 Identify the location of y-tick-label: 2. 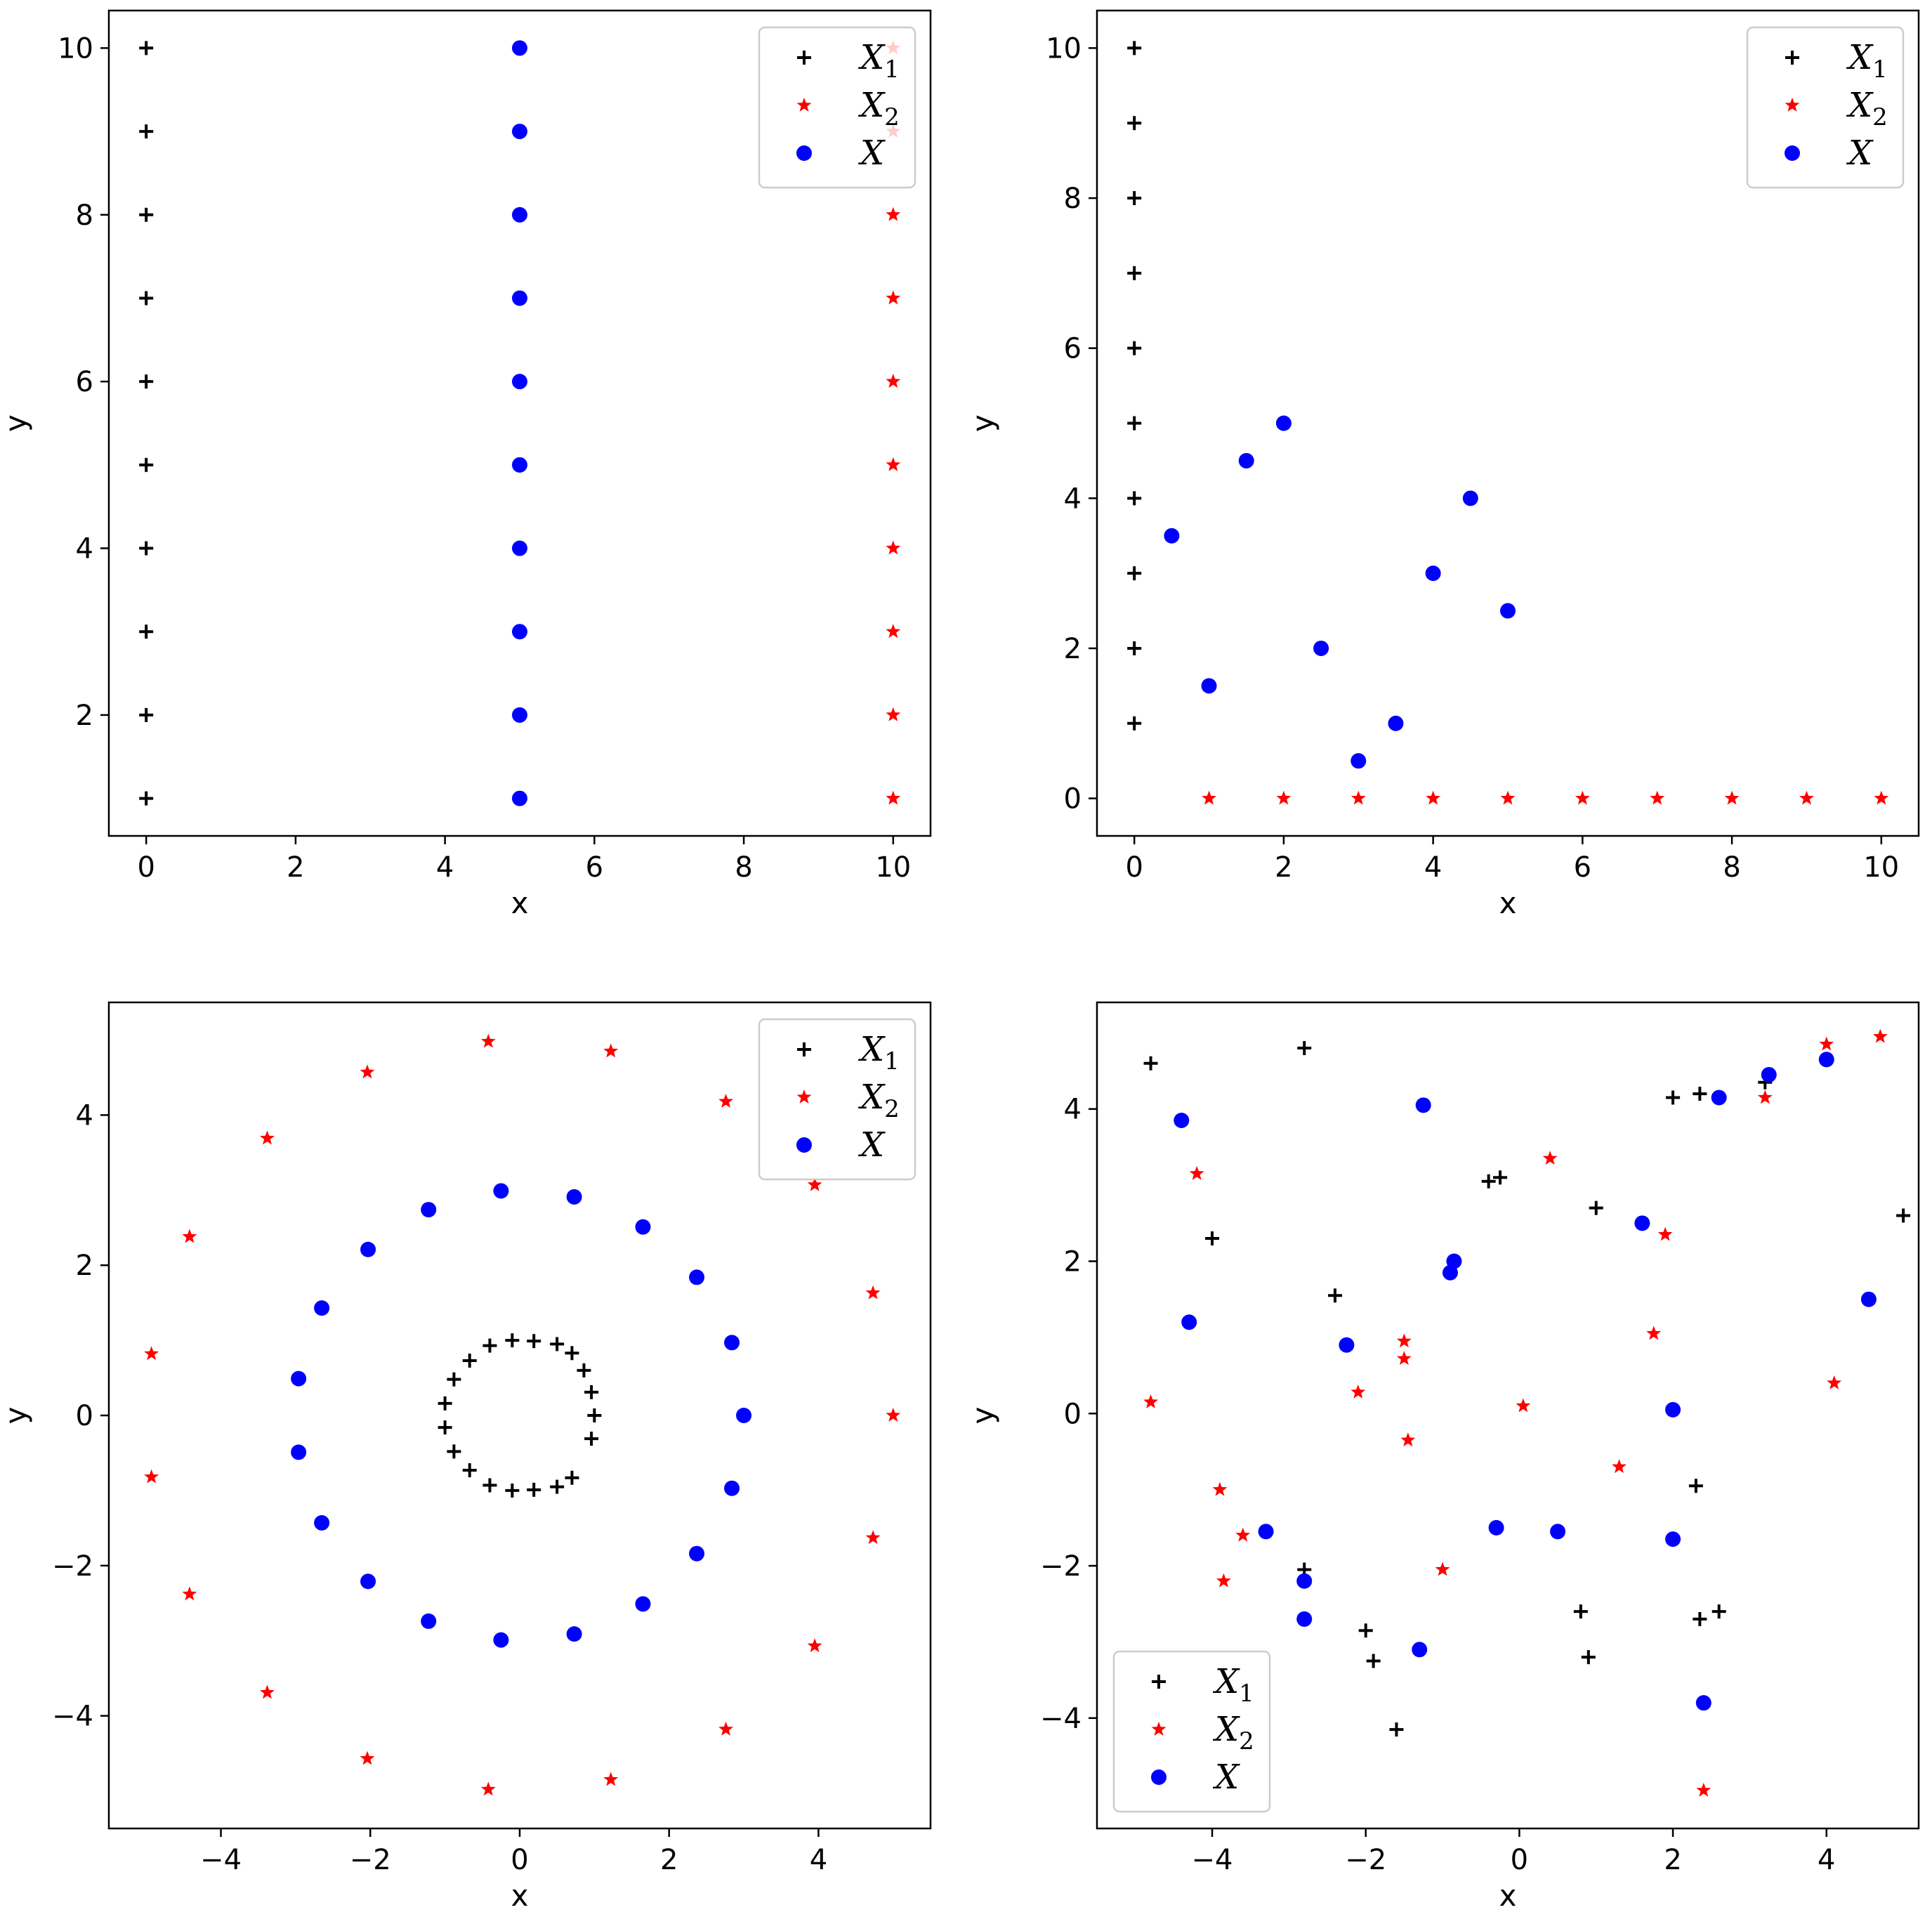
(84, 1266).